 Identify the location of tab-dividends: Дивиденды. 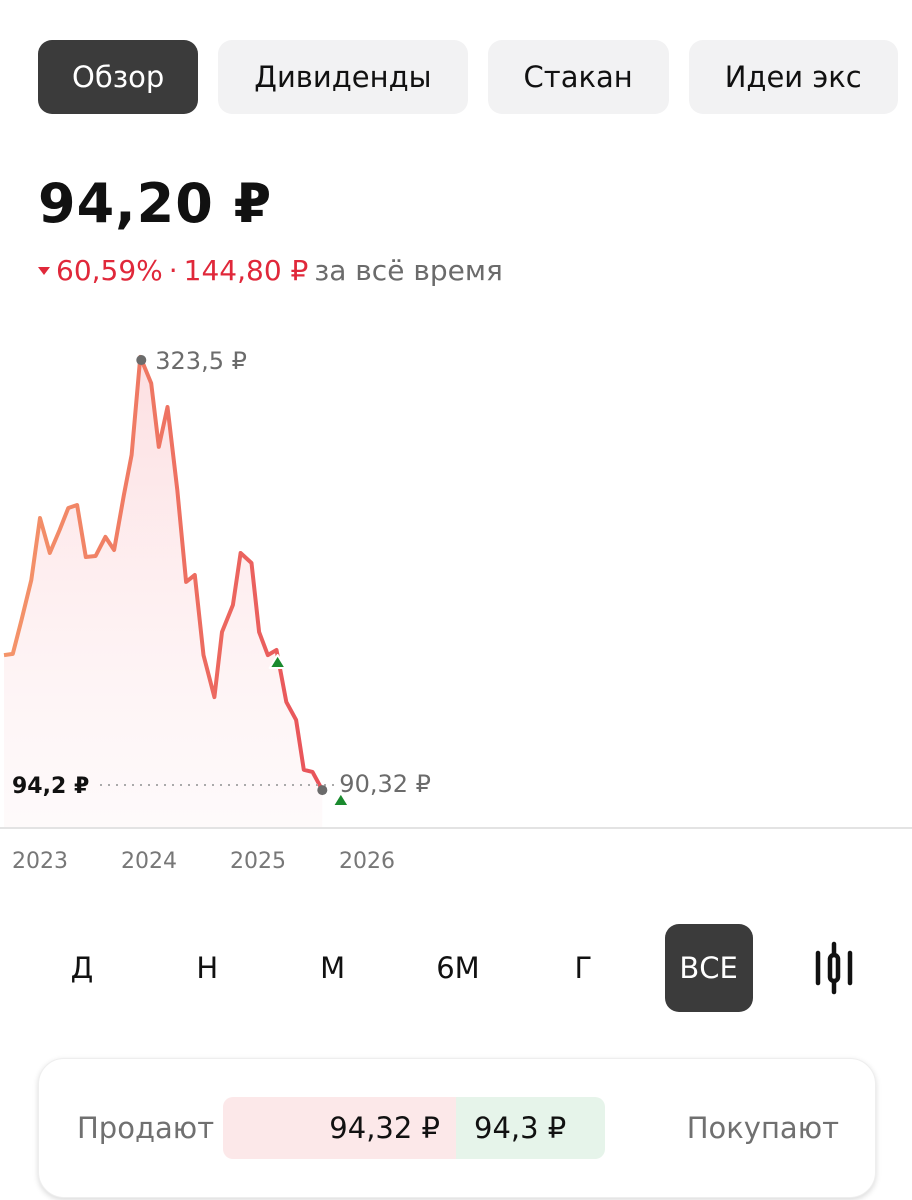
(343, 77).